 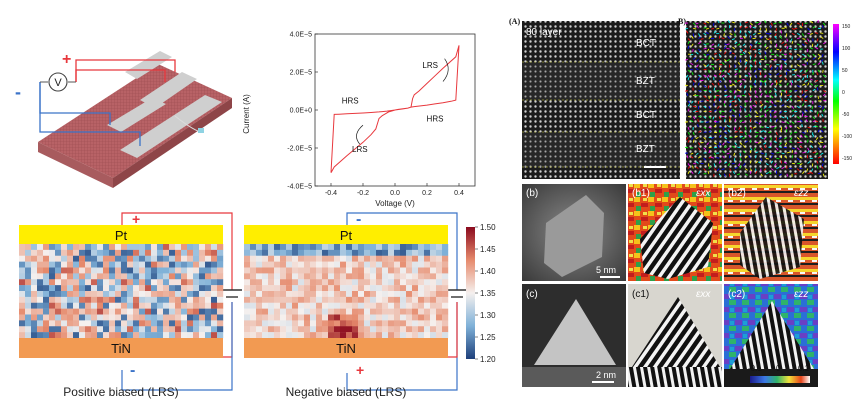 I want to click on colorbar-tick-label: 1.50, so click(x=488, y=227).